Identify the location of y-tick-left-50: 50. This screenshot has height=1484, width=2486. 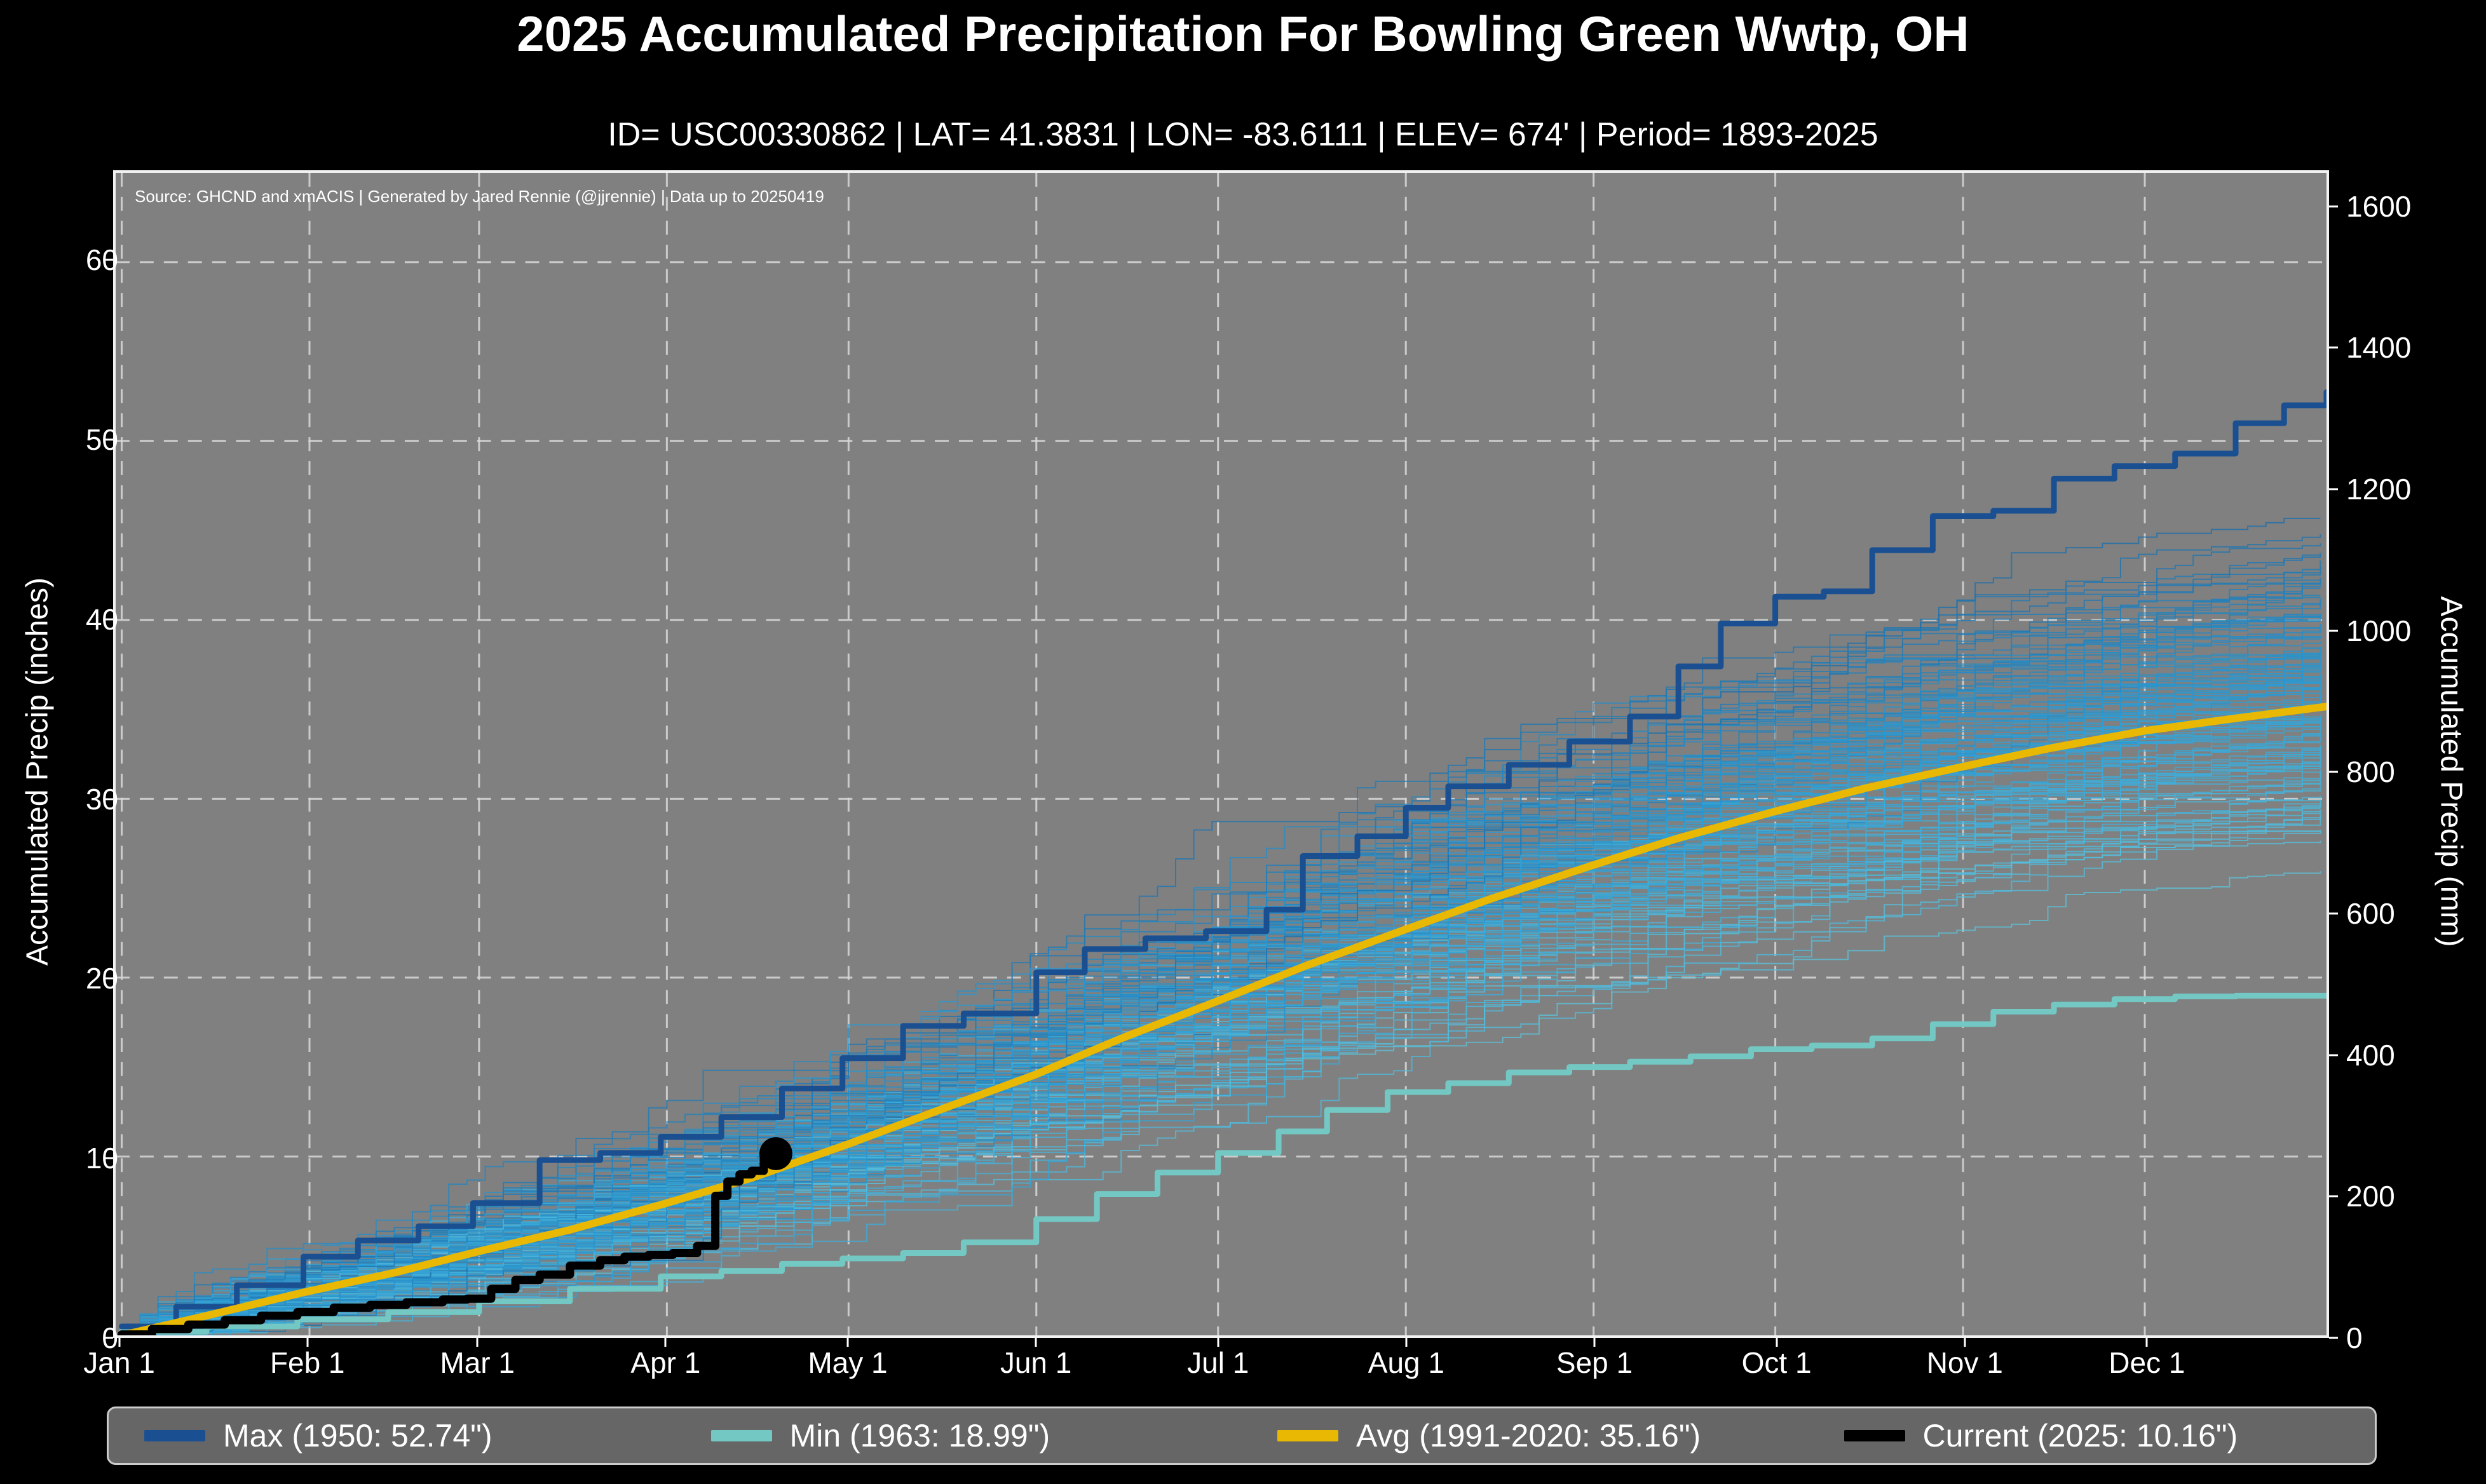
(101, 440).